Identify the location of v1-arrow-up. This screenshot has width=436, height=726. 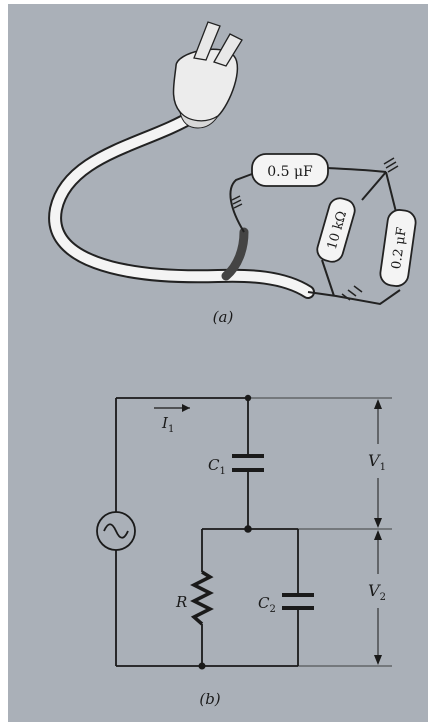
(378, 404).